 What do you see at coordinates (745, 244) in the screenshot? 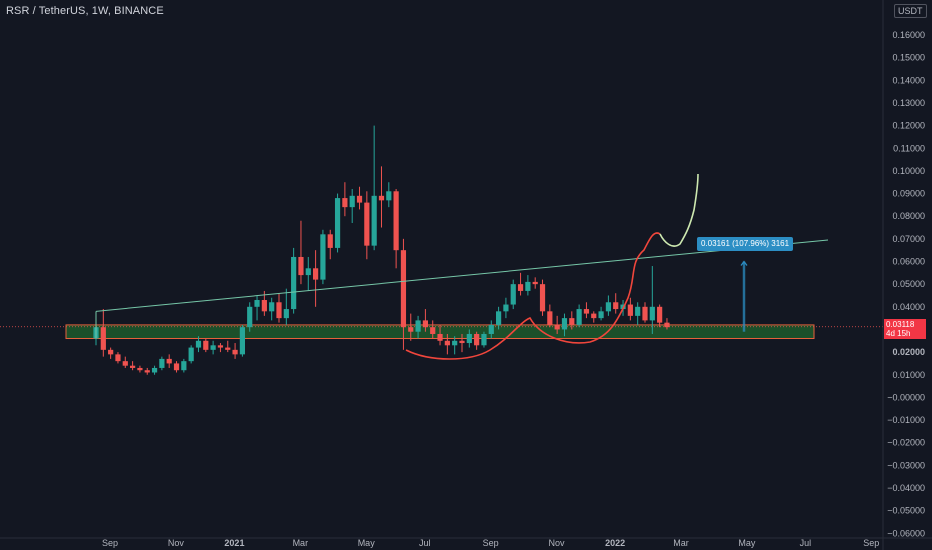
I see `measure-label: 0.03161 (107.96%) 3161` at bounding box center [745, 244].